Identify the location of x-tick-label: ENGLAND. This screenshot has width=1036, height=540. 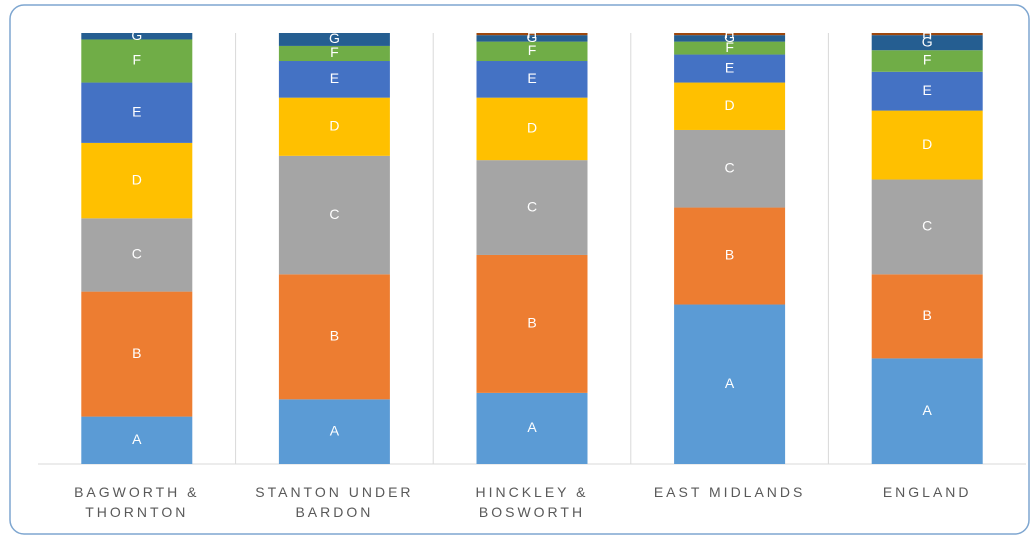
(927, 492).